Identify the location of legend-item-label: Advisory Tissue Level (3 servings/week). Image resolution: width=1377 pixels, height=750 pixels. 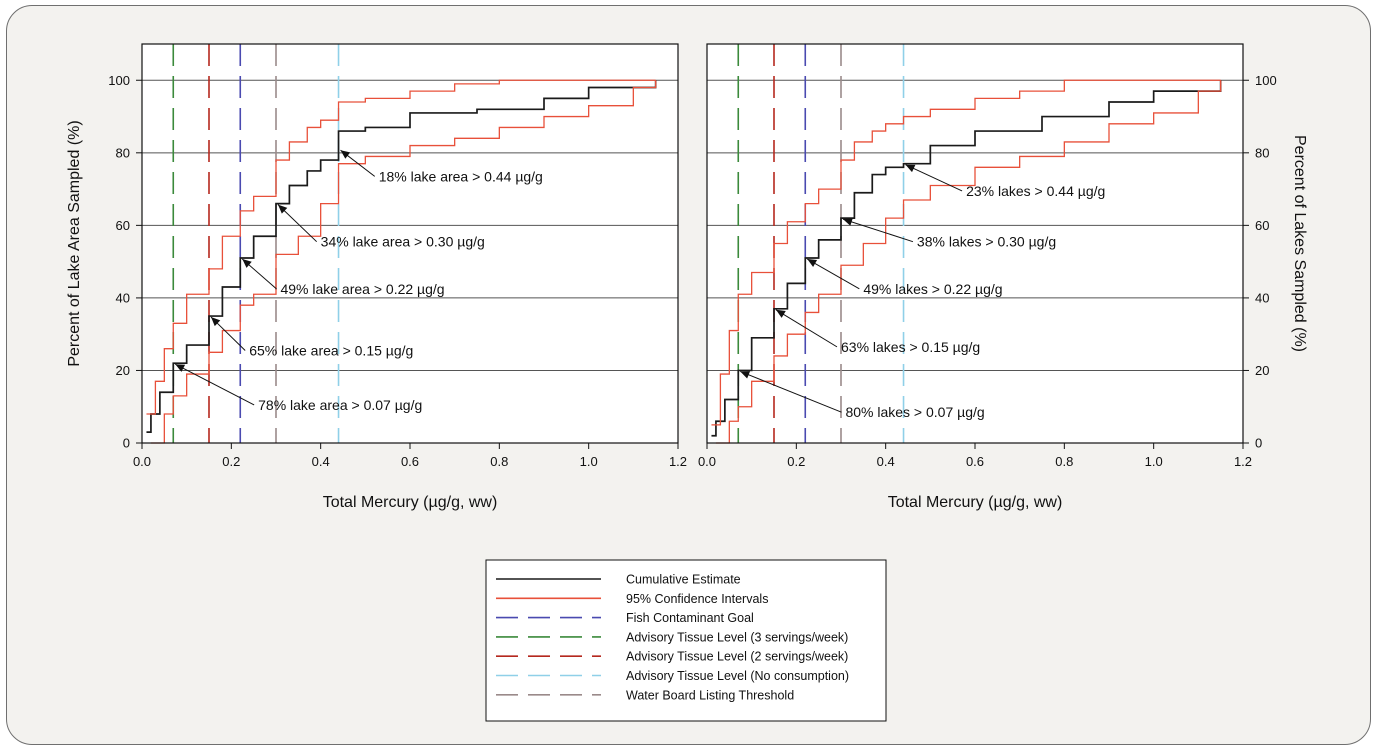
(737, 637).